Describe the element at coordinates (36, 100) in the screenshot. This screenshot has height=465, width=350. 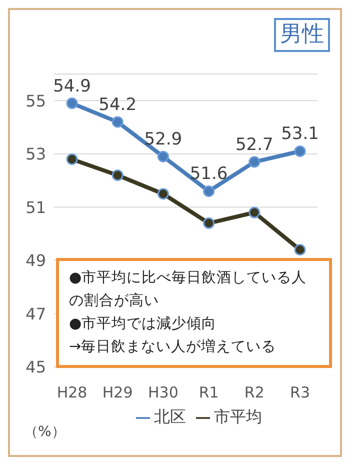
I see `y-tick-label: 55` at that location.